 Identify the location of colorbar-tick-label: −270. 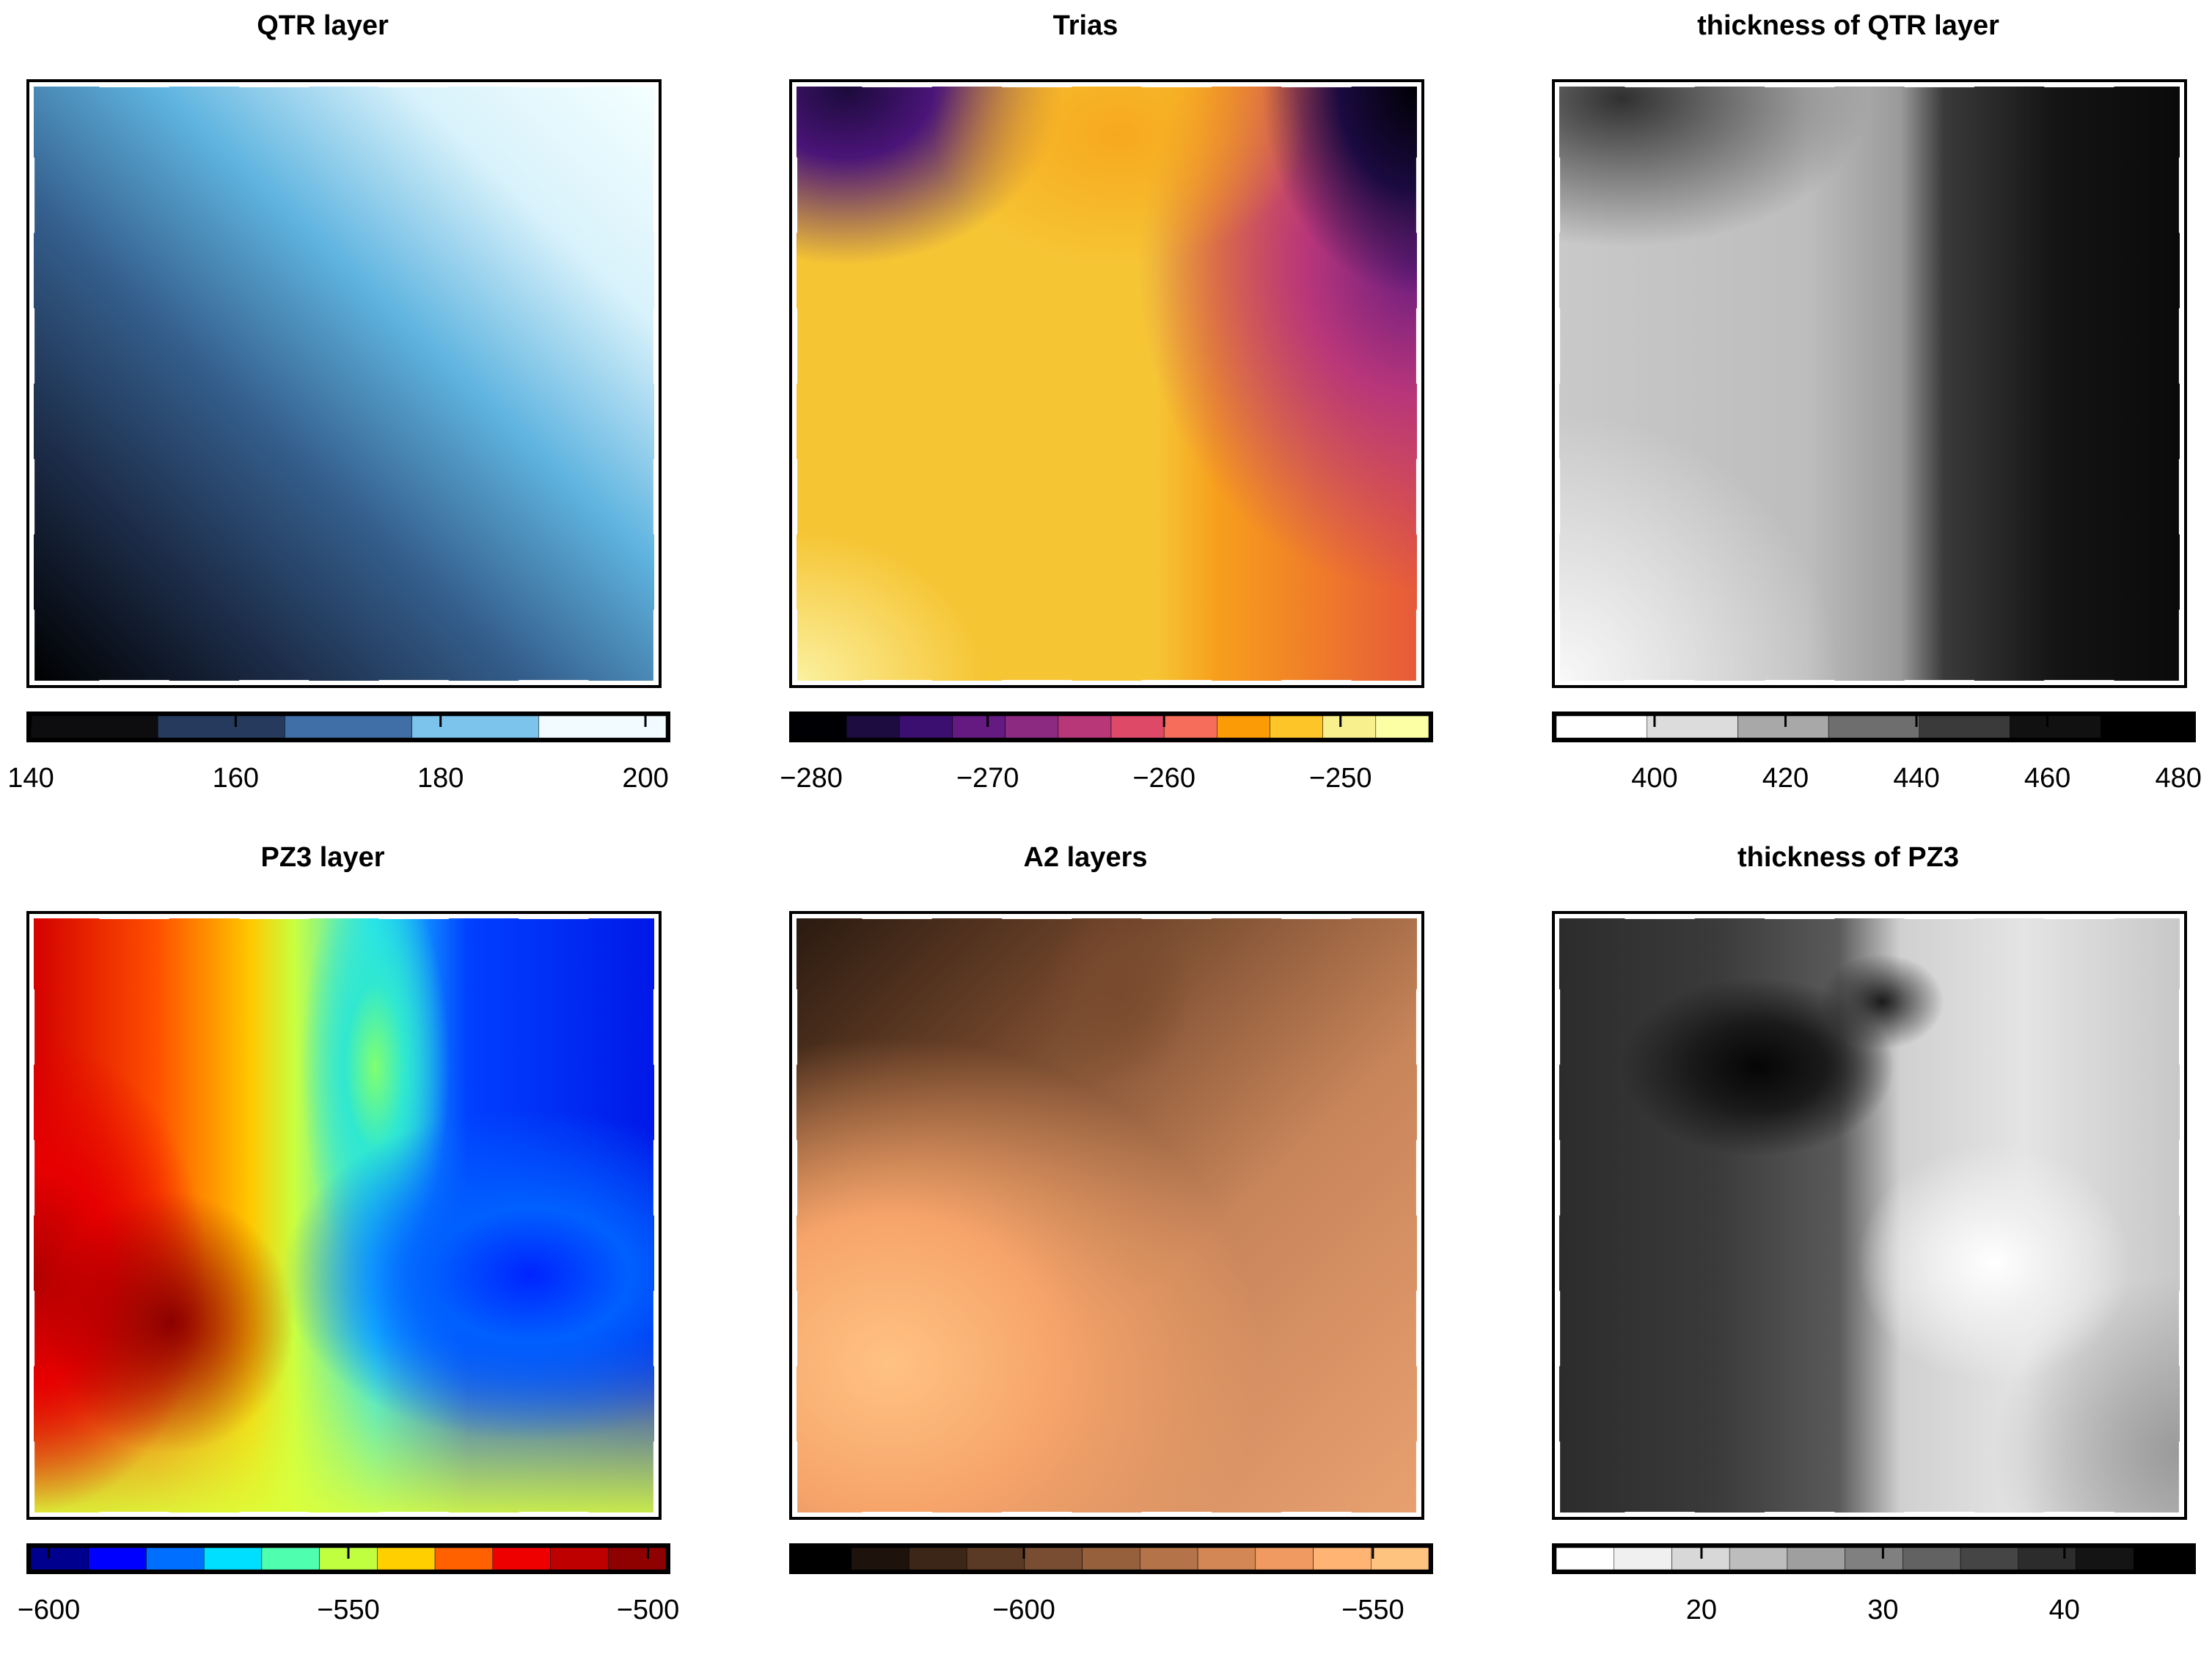
(988, 778).